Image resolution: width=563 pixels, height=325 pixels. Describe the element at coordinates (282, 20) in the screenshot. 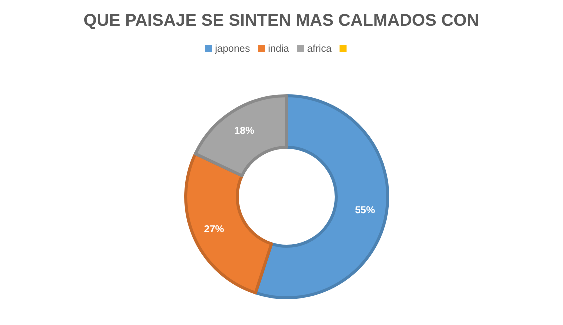

I see `chart-title: QUE PAISAJE SE SINTEN MAS CALMADOS CON` at that location.